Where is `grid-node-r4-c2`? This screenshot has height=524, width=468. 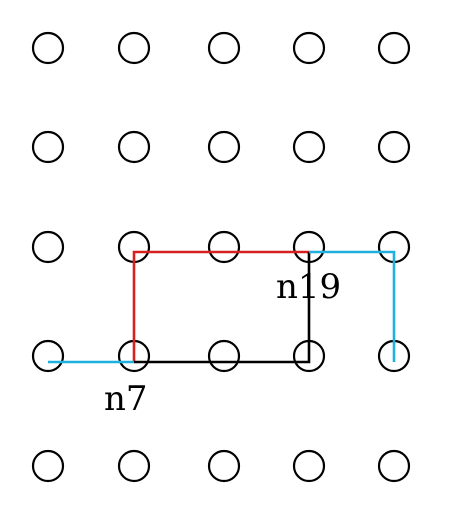
grid-node-r4-c2 is located at coordinates (224, 466).